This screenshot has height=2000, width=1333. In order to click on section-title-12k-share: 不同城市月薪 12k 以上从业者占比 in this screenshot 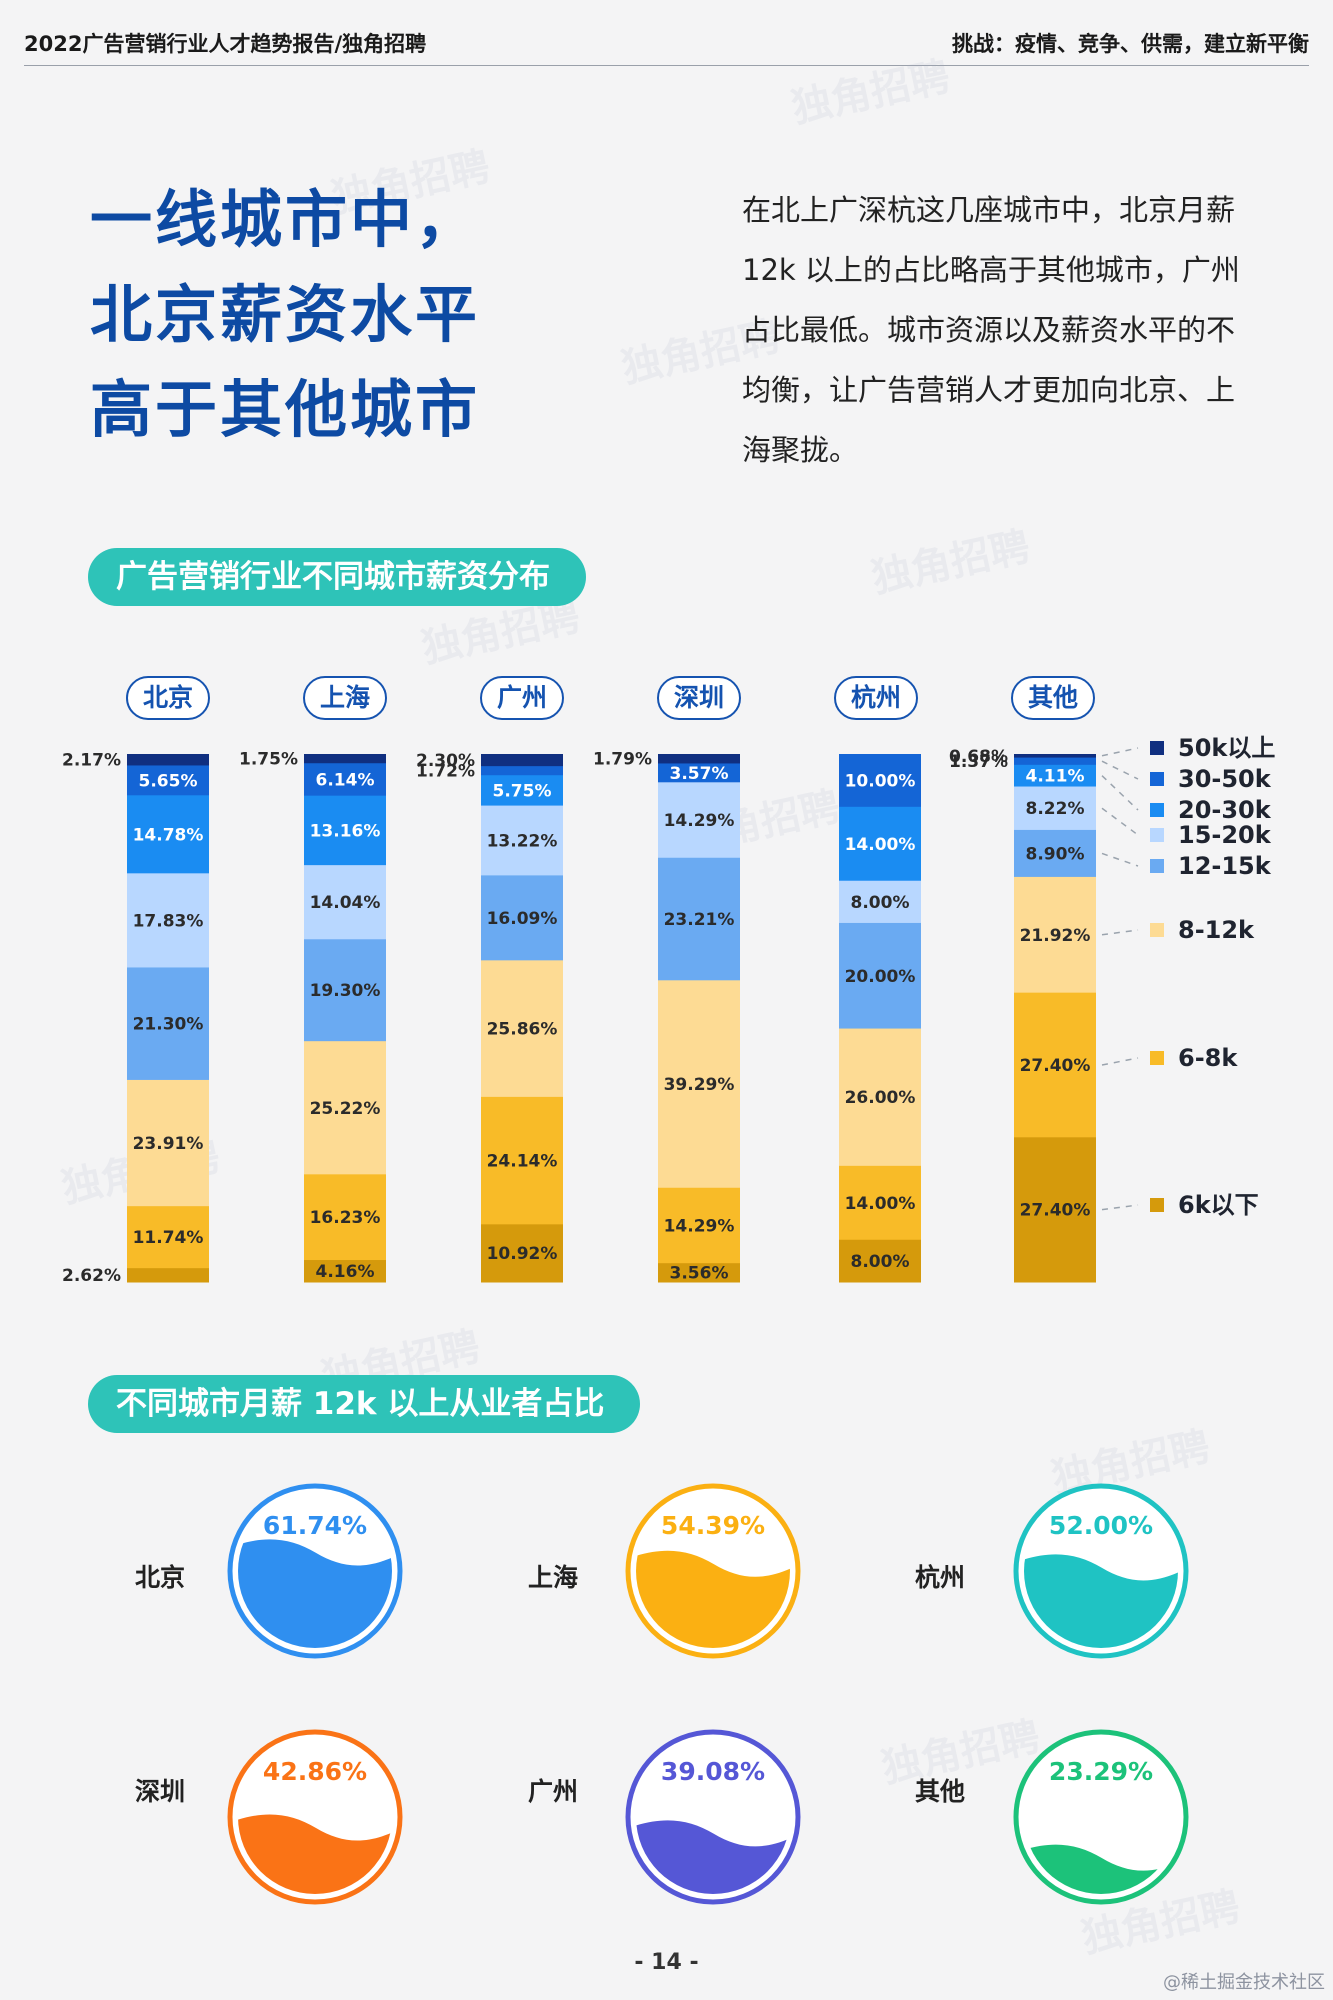, I will do `click(364, 1404)`.